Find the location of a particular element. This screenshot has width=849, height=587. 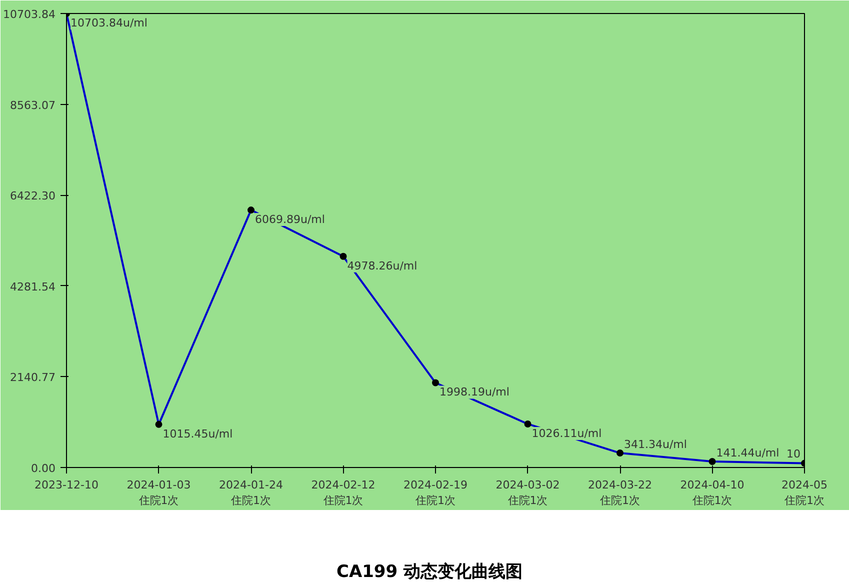

y-tick-label: 2140.77 is located at coordinates (33, 377).